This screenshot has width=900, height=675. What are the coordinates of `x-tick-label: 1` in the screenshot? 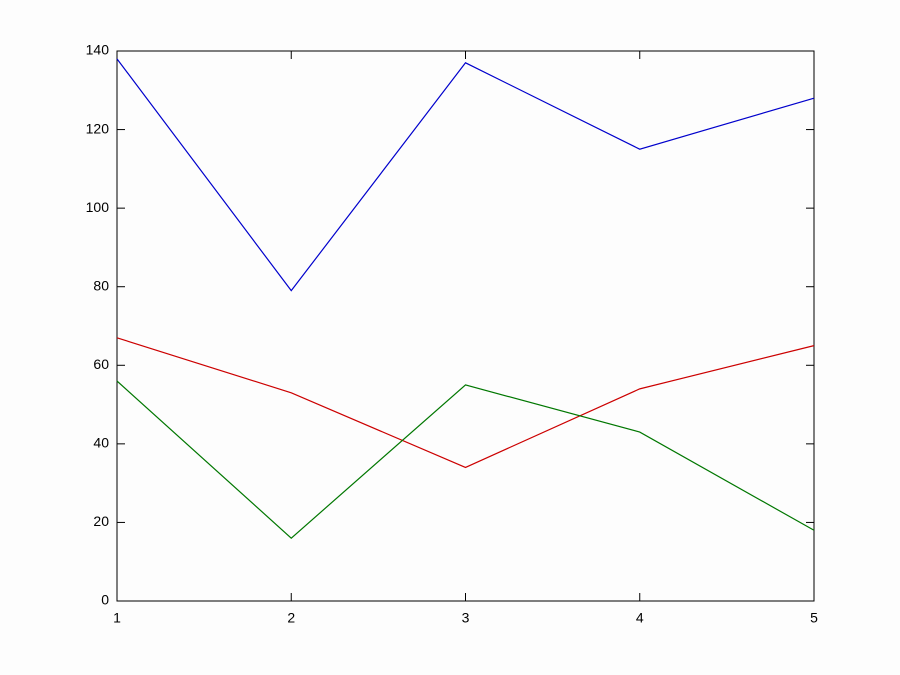 It's located at (117, 618).